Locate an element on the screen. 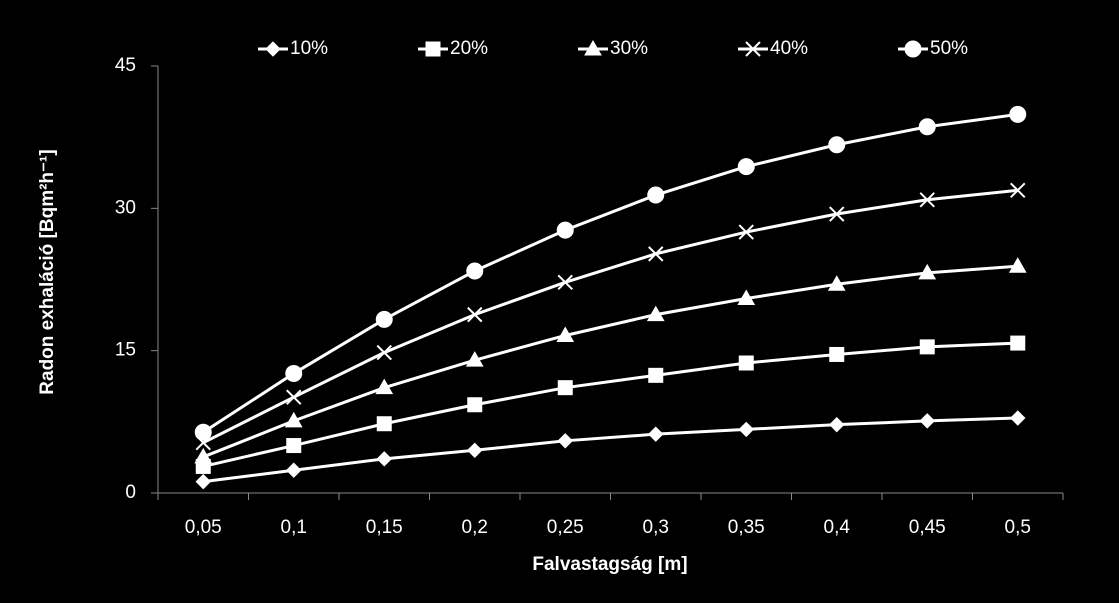 Image resolution: width=1119 pixels, height=603 pixels. y-tick-label: 45 is located at coordinates (125, 65).